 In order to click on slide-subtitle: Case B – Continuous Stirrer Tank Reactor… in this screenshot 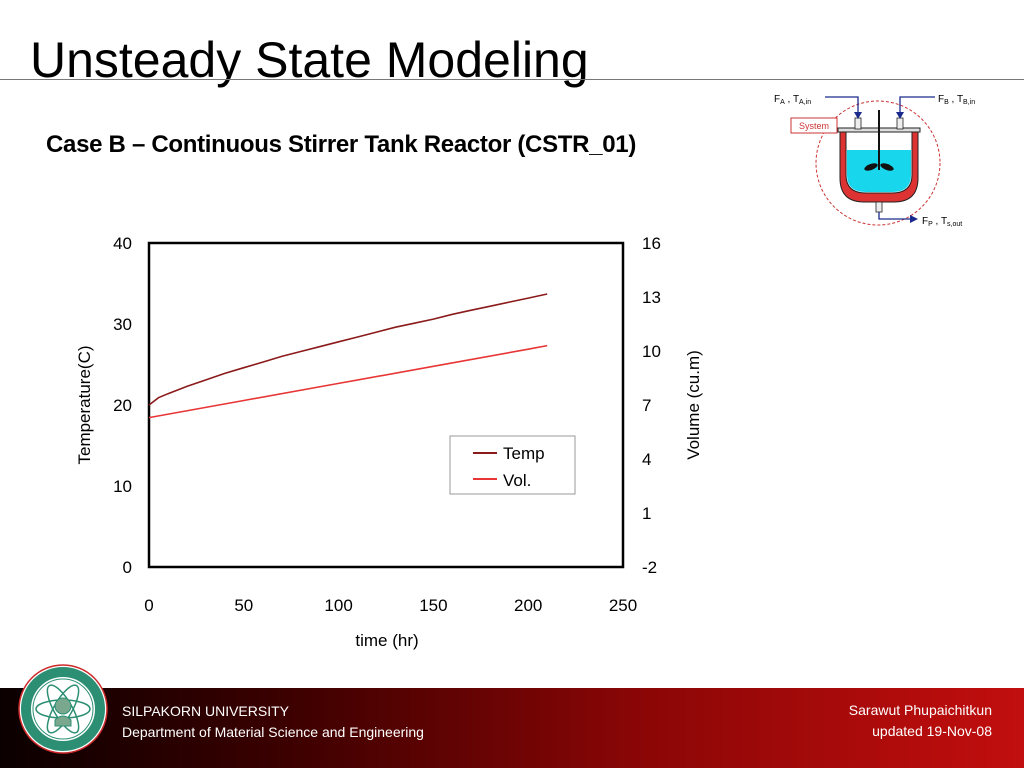, I will do `click(341, 144)`.